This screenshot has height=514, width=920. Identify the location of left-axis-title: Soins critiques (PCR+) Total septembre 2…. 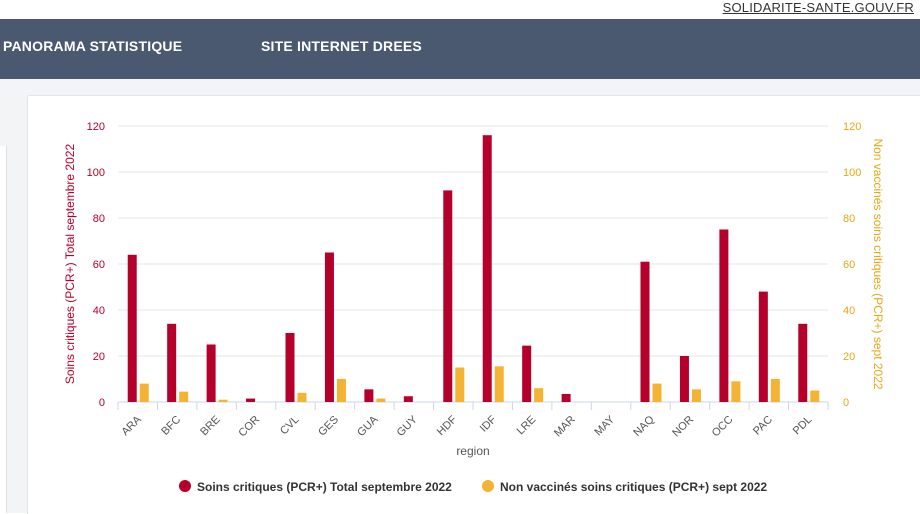
(70, 264).